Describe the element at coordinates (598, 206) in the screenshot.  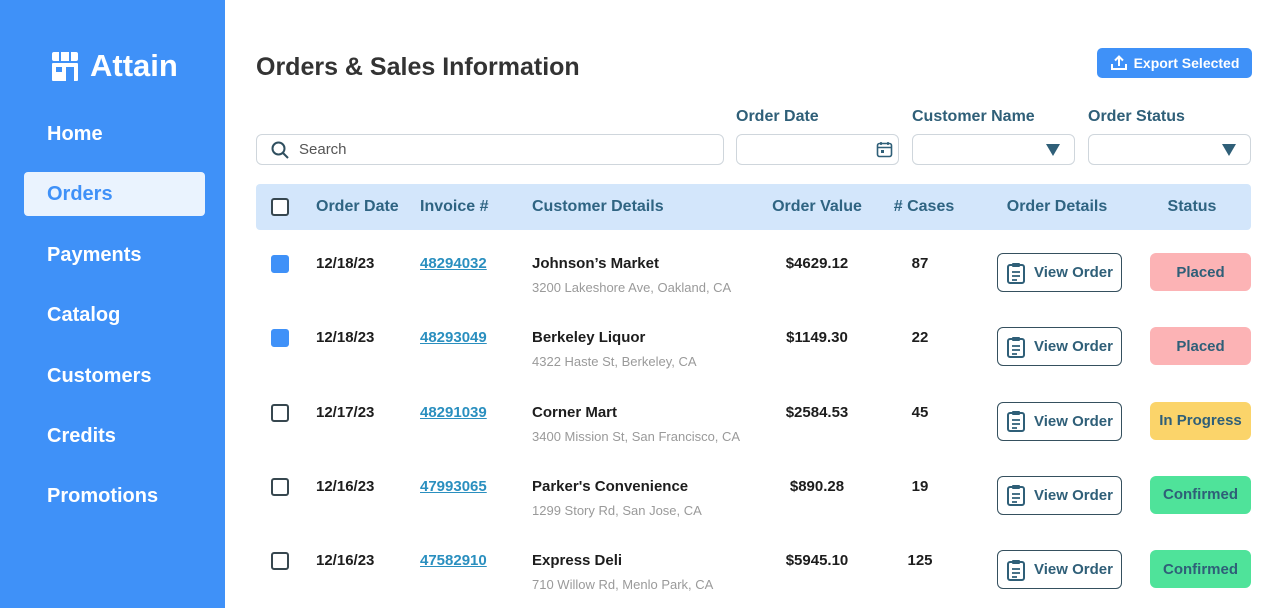
I see `column-header: Customer Details` at that location.